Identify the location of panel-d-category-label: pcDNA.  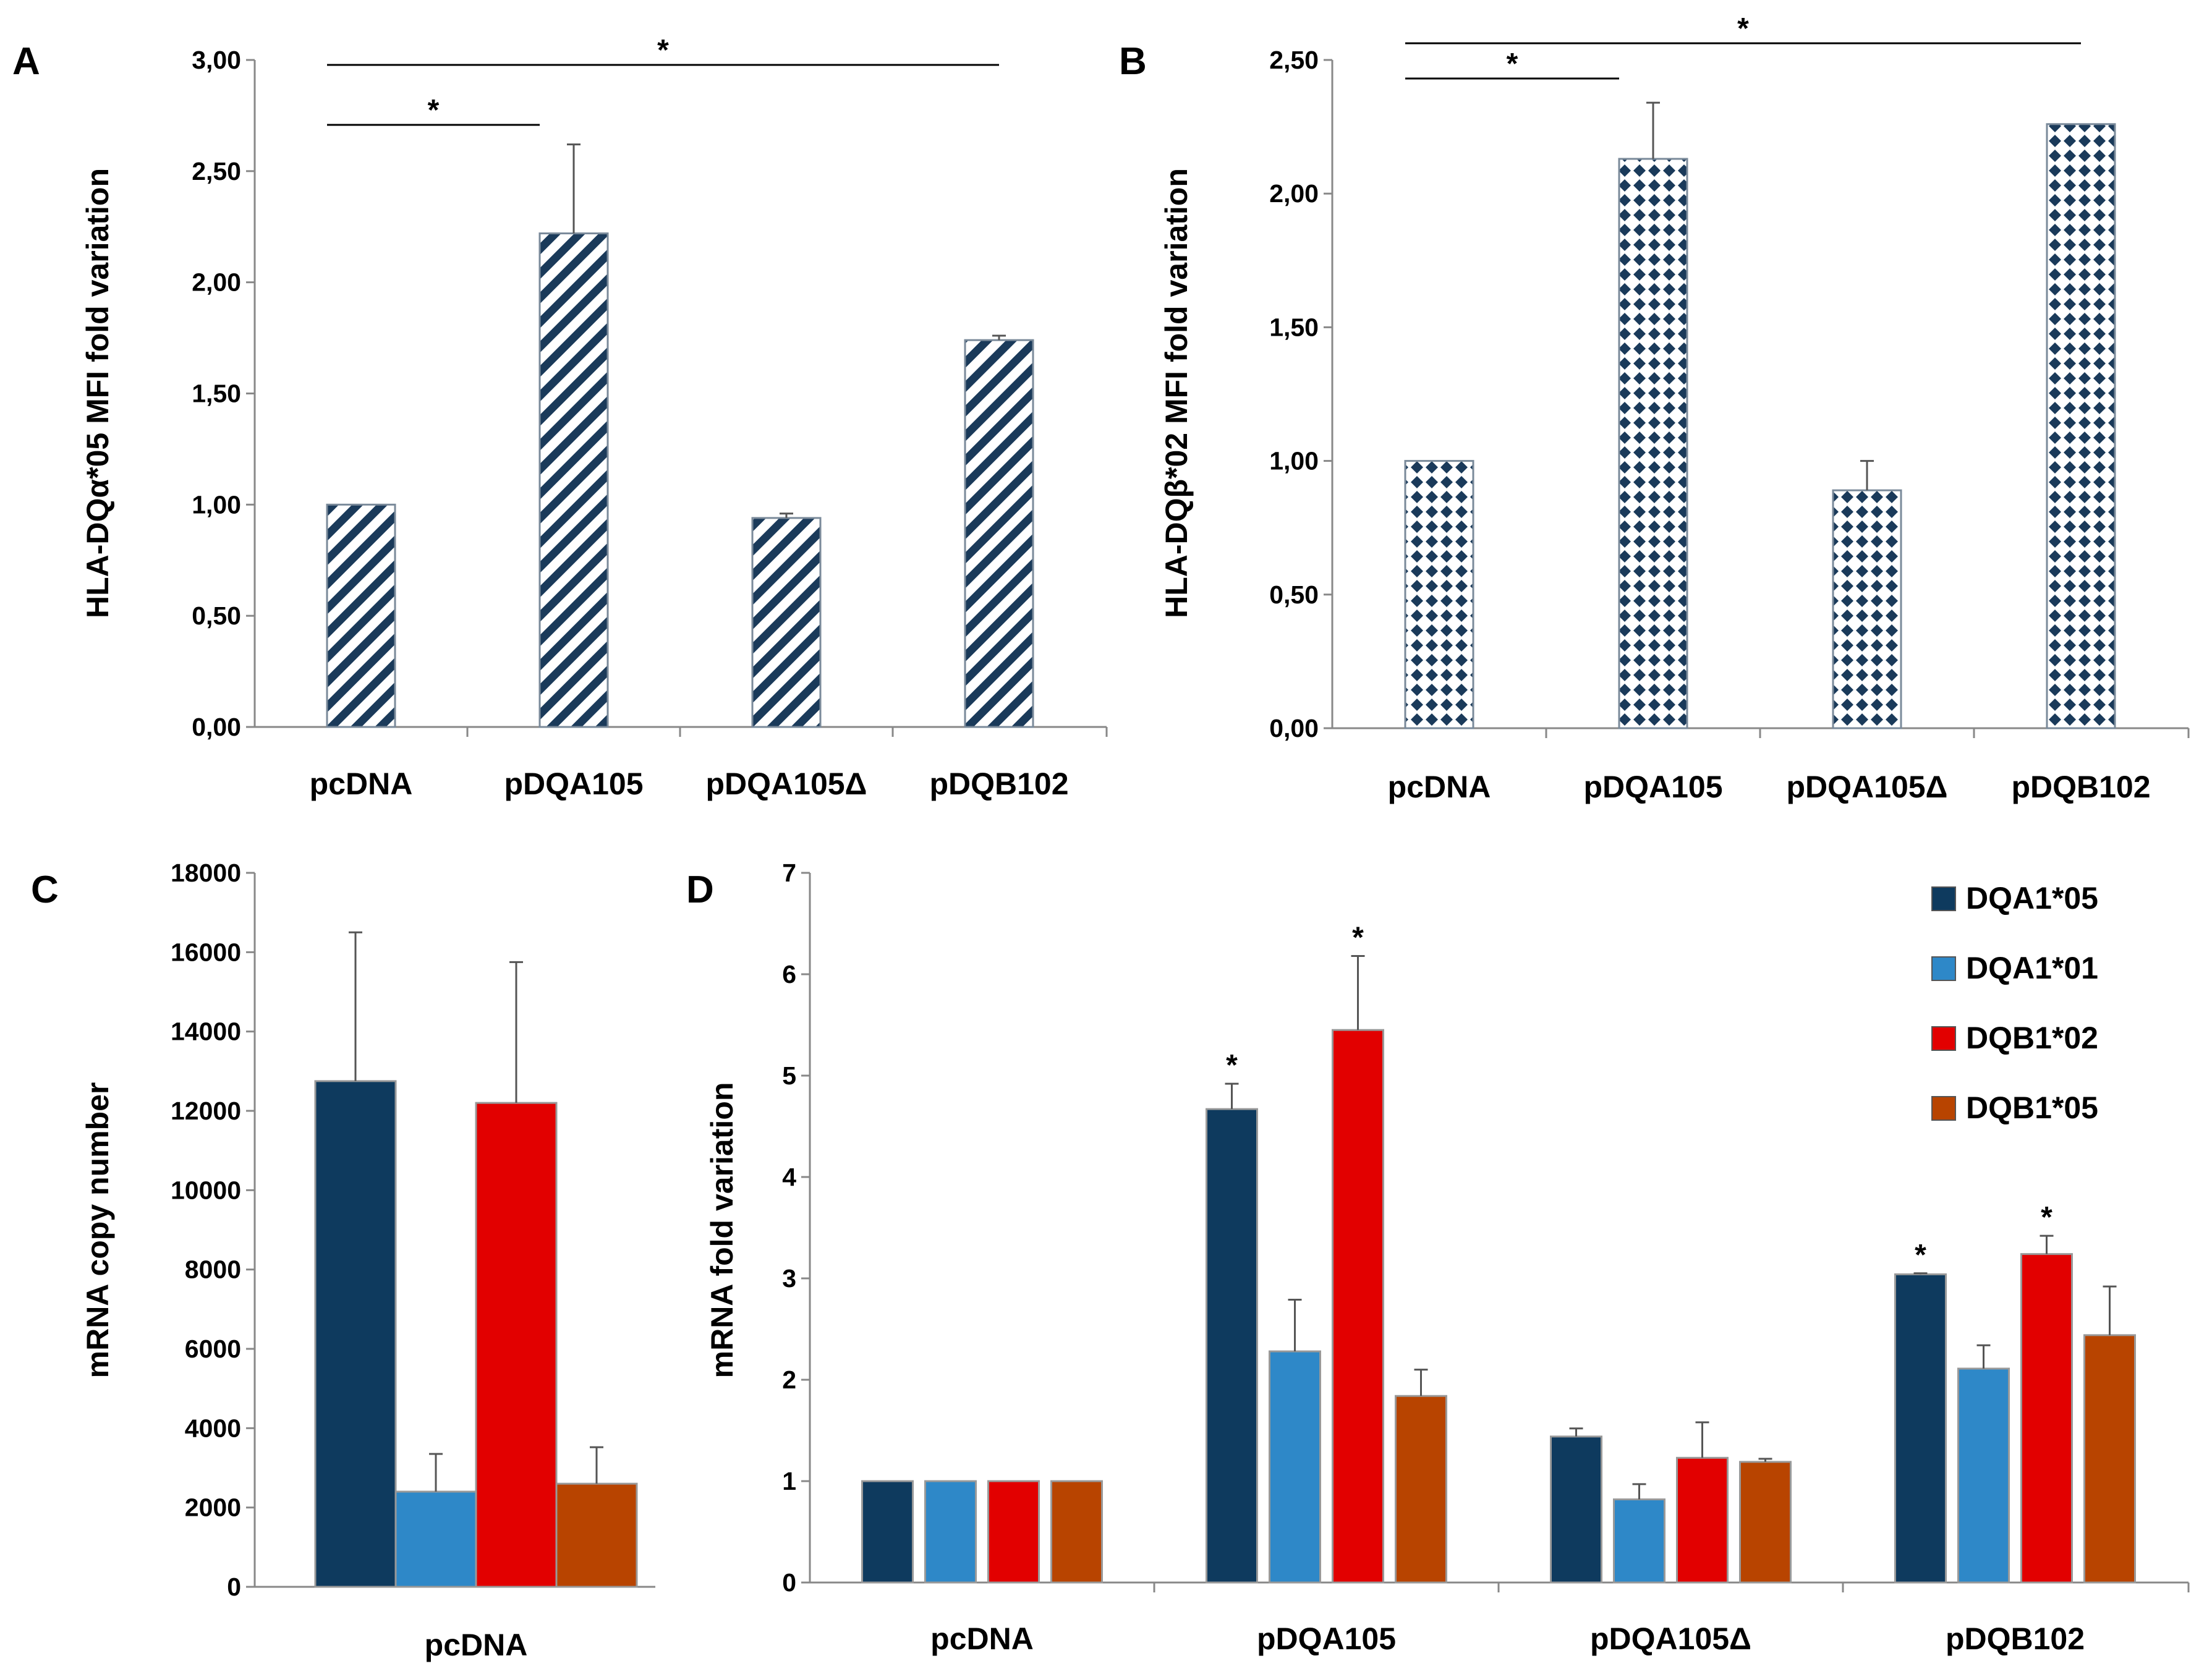
(982, 1639).